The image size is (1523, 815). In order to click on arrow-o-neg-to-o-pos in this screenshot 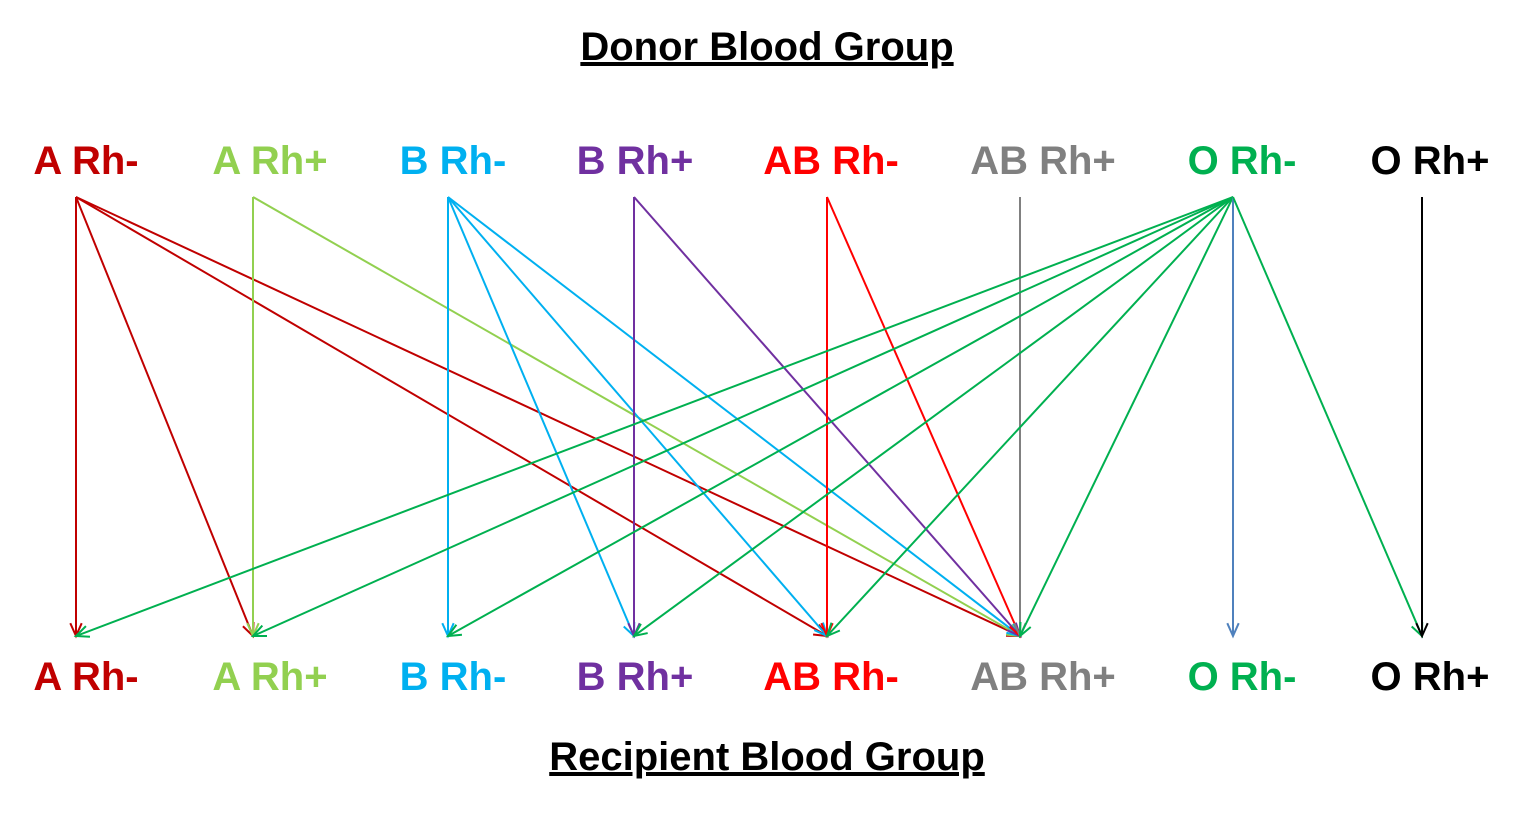, I will do `click(1328, 417)`.